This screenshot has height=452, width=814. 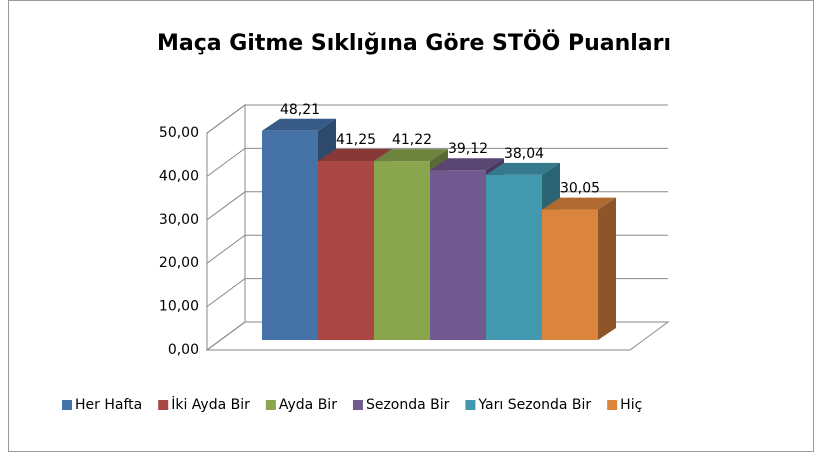 I want to click on bar-side, so click(x=607, y=268).